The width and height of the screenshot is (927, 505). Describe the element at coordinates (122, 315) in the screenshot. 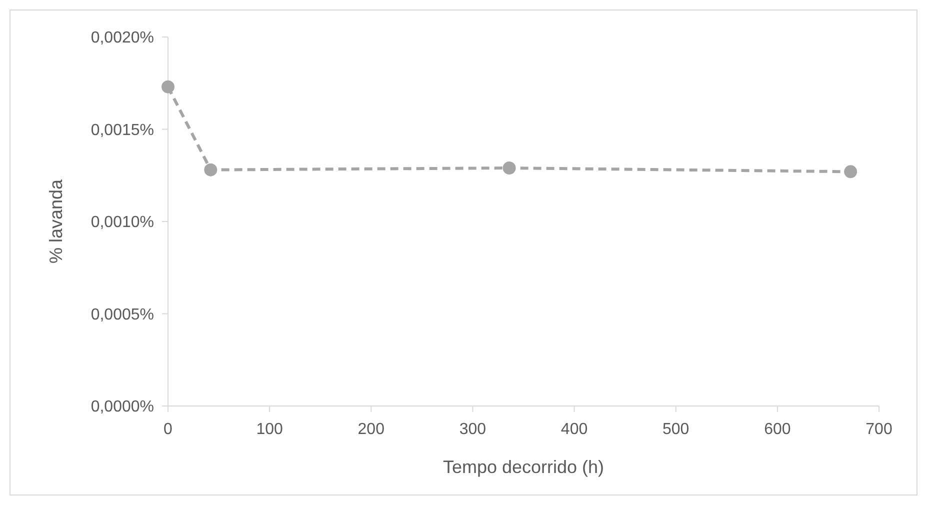

I see `y-tick-label: 0,0005%` at that location.